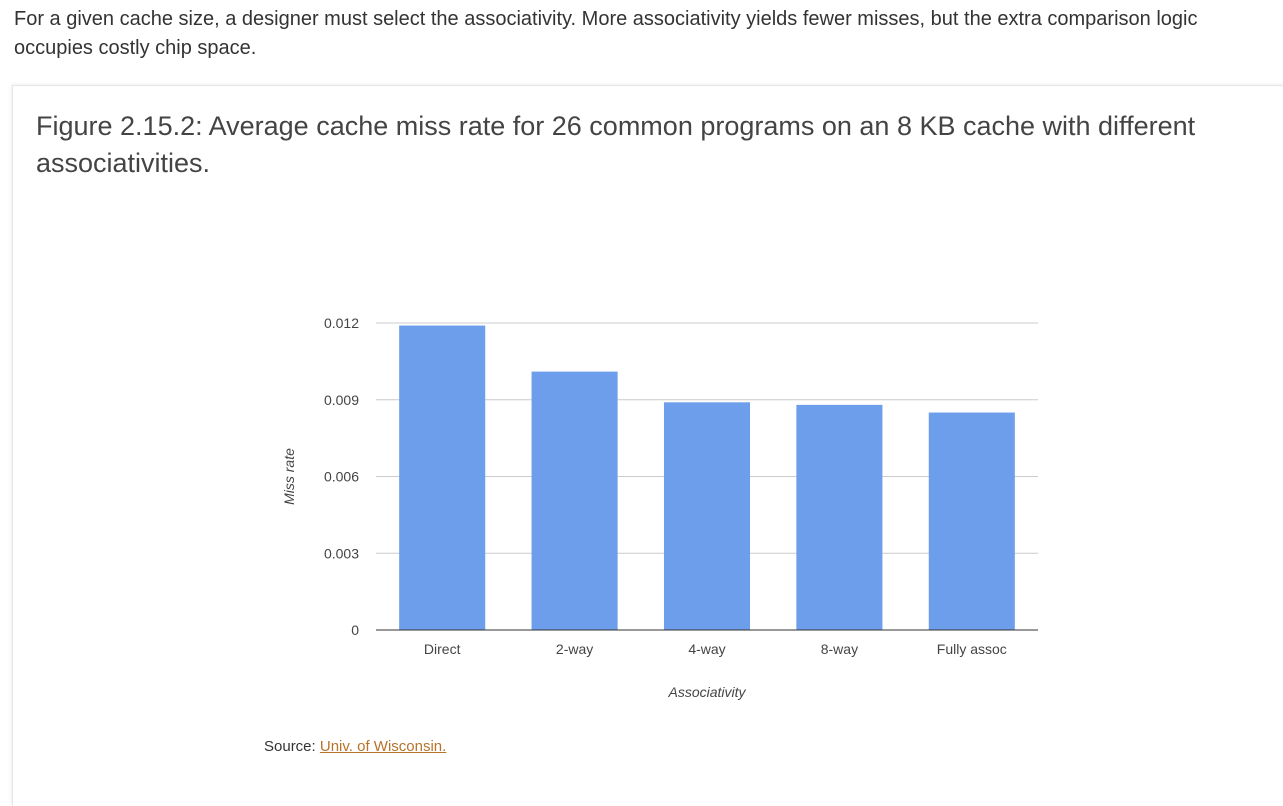  What do you see at coordinates (574, 649) in the screenshot?
I see `x-tick-label: 2-way` at bounding box center [574, 649].